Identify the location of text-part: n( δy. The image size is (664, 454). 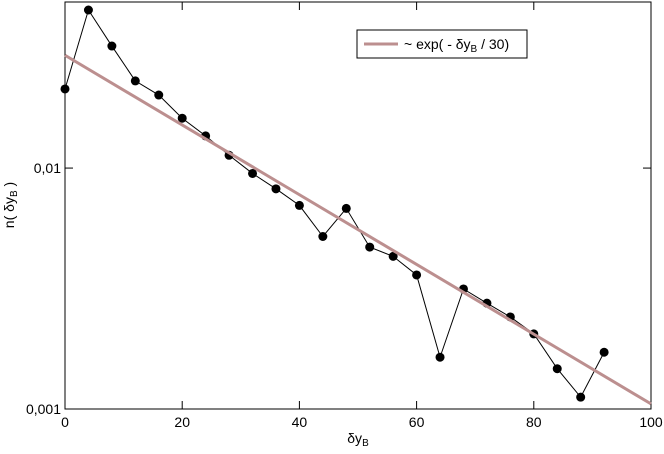
(9, 212).